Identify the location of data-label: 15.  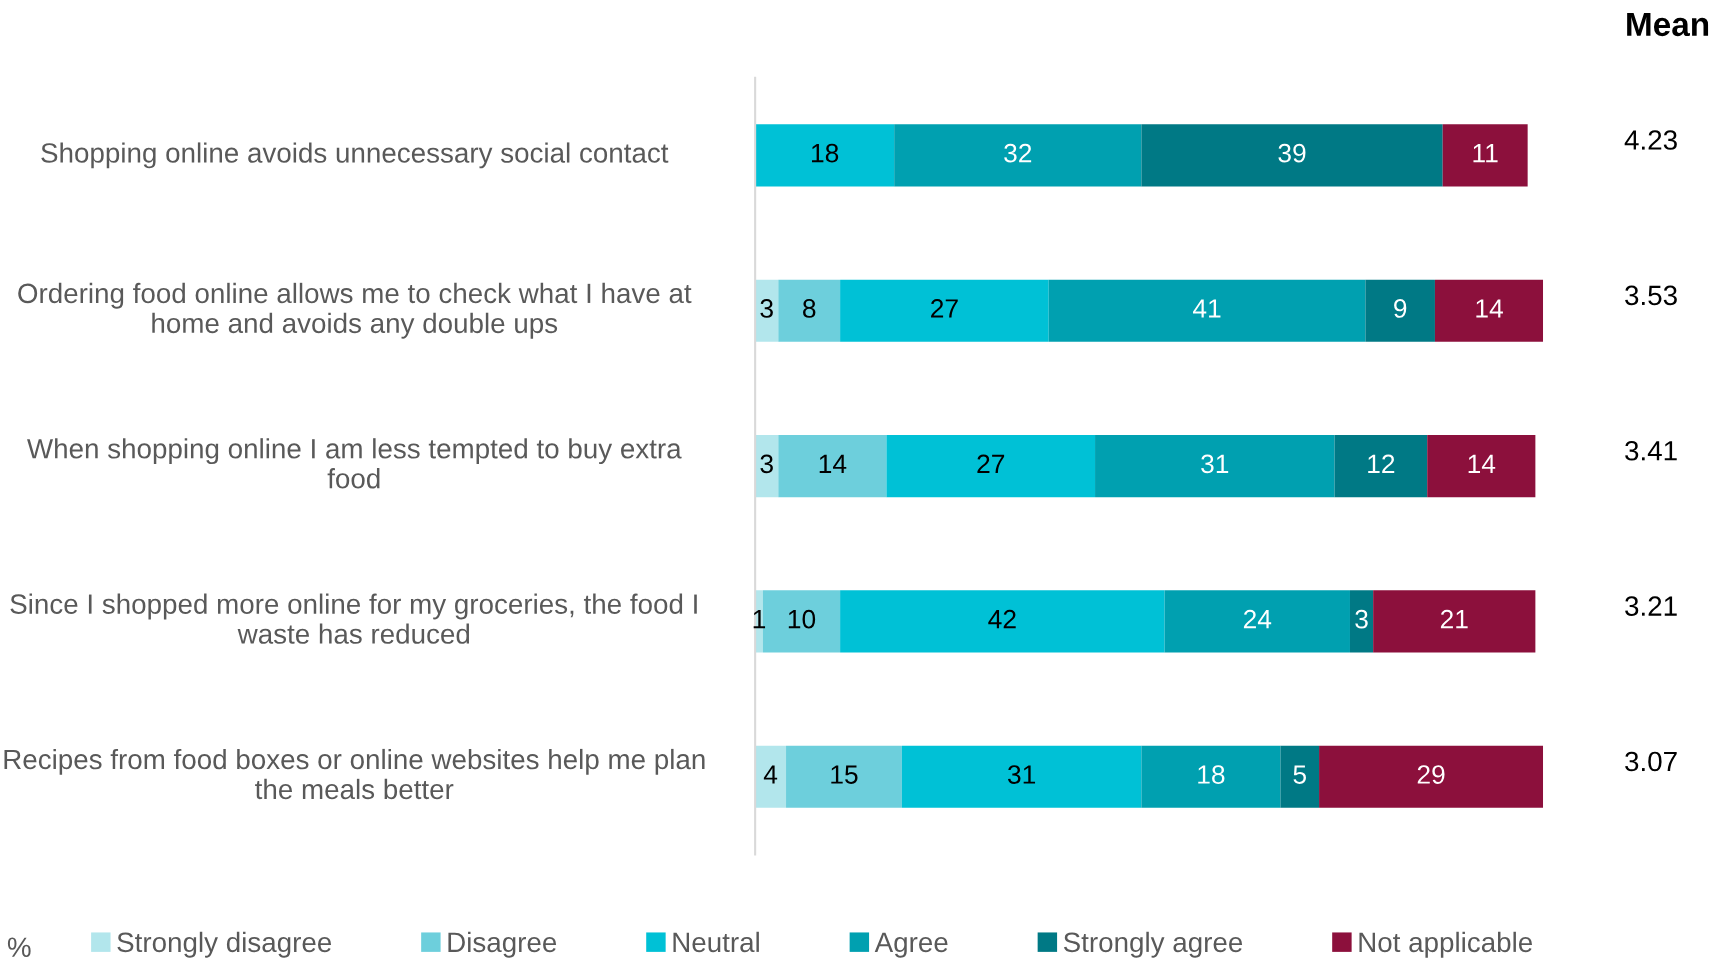
(844, 774).